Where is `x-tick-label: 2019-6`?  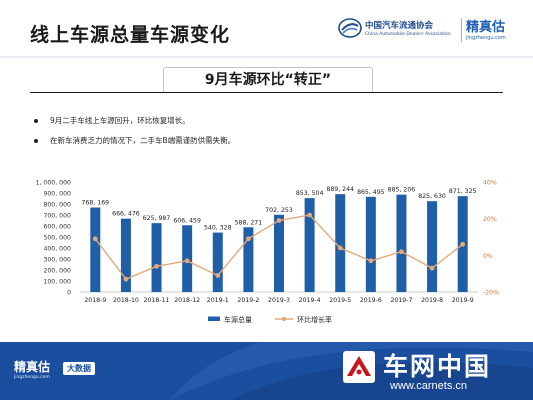
x-tick-label: 2019-6 is located at coordinates (371, 300).